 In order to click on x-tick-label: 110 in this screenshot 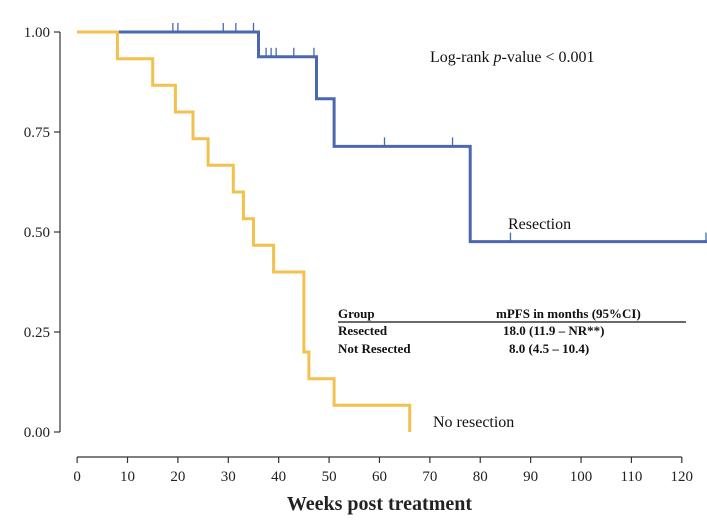, I will do `click(631, 477)`.